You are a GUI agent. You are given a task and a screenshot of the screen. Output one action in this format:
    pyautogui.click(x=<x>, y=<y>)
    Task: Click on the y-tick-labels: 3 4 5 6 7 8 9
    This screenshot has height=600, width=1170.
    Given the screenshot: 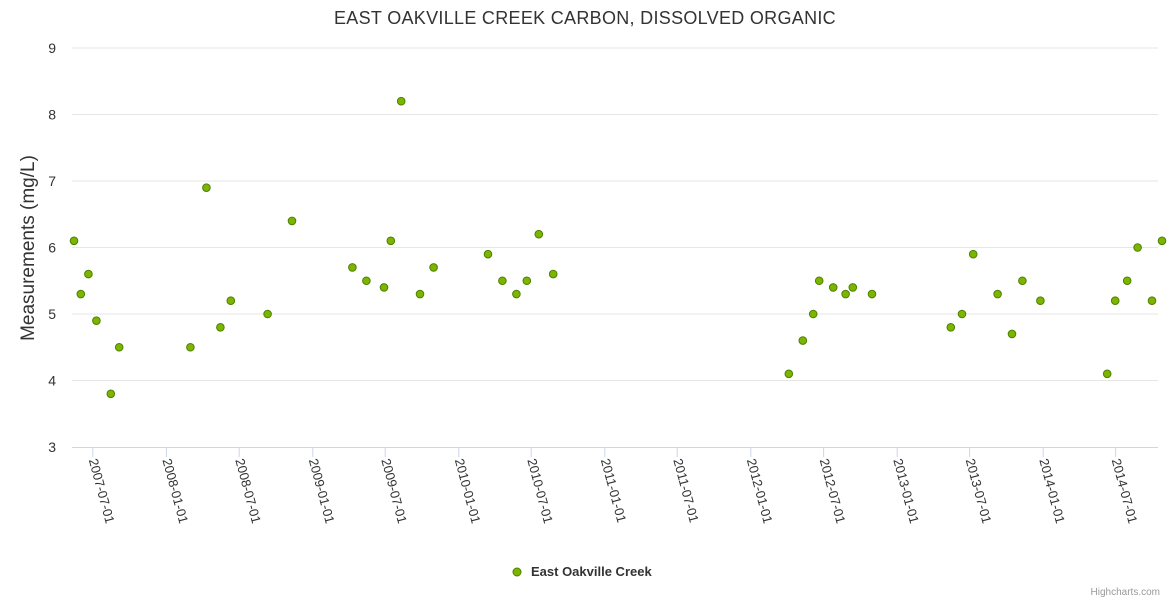 What is the action you would take?
    pyautogui.click(x=52, y=247)
    